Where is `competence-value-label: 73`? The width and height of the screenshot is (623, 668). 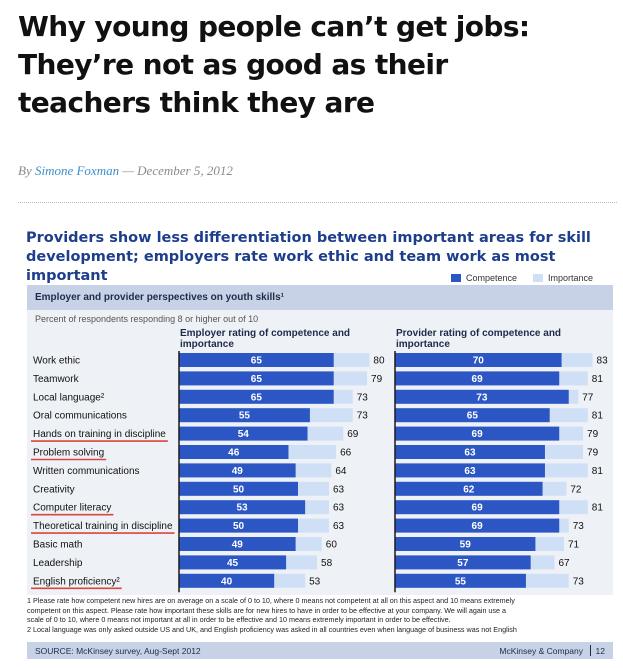
competence-value-label: 73 is located at coordinates (482, 397).